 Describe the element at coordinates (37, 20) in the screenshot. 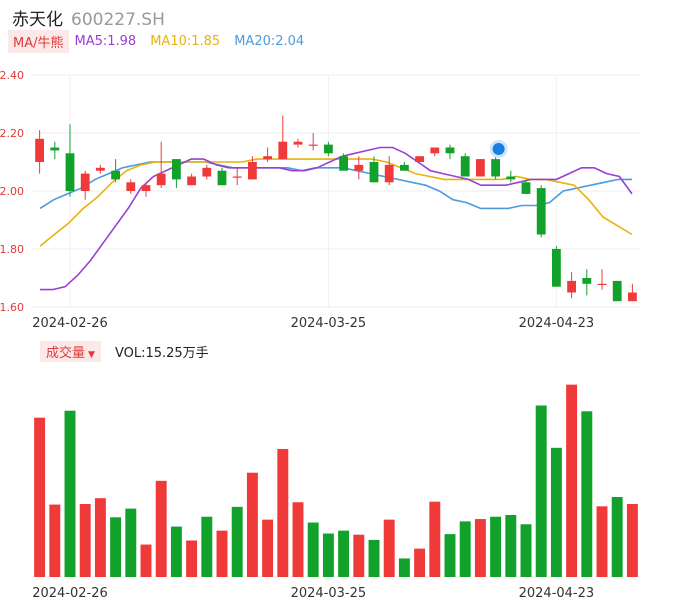

I see `stock-name: 赤天化` at that location.